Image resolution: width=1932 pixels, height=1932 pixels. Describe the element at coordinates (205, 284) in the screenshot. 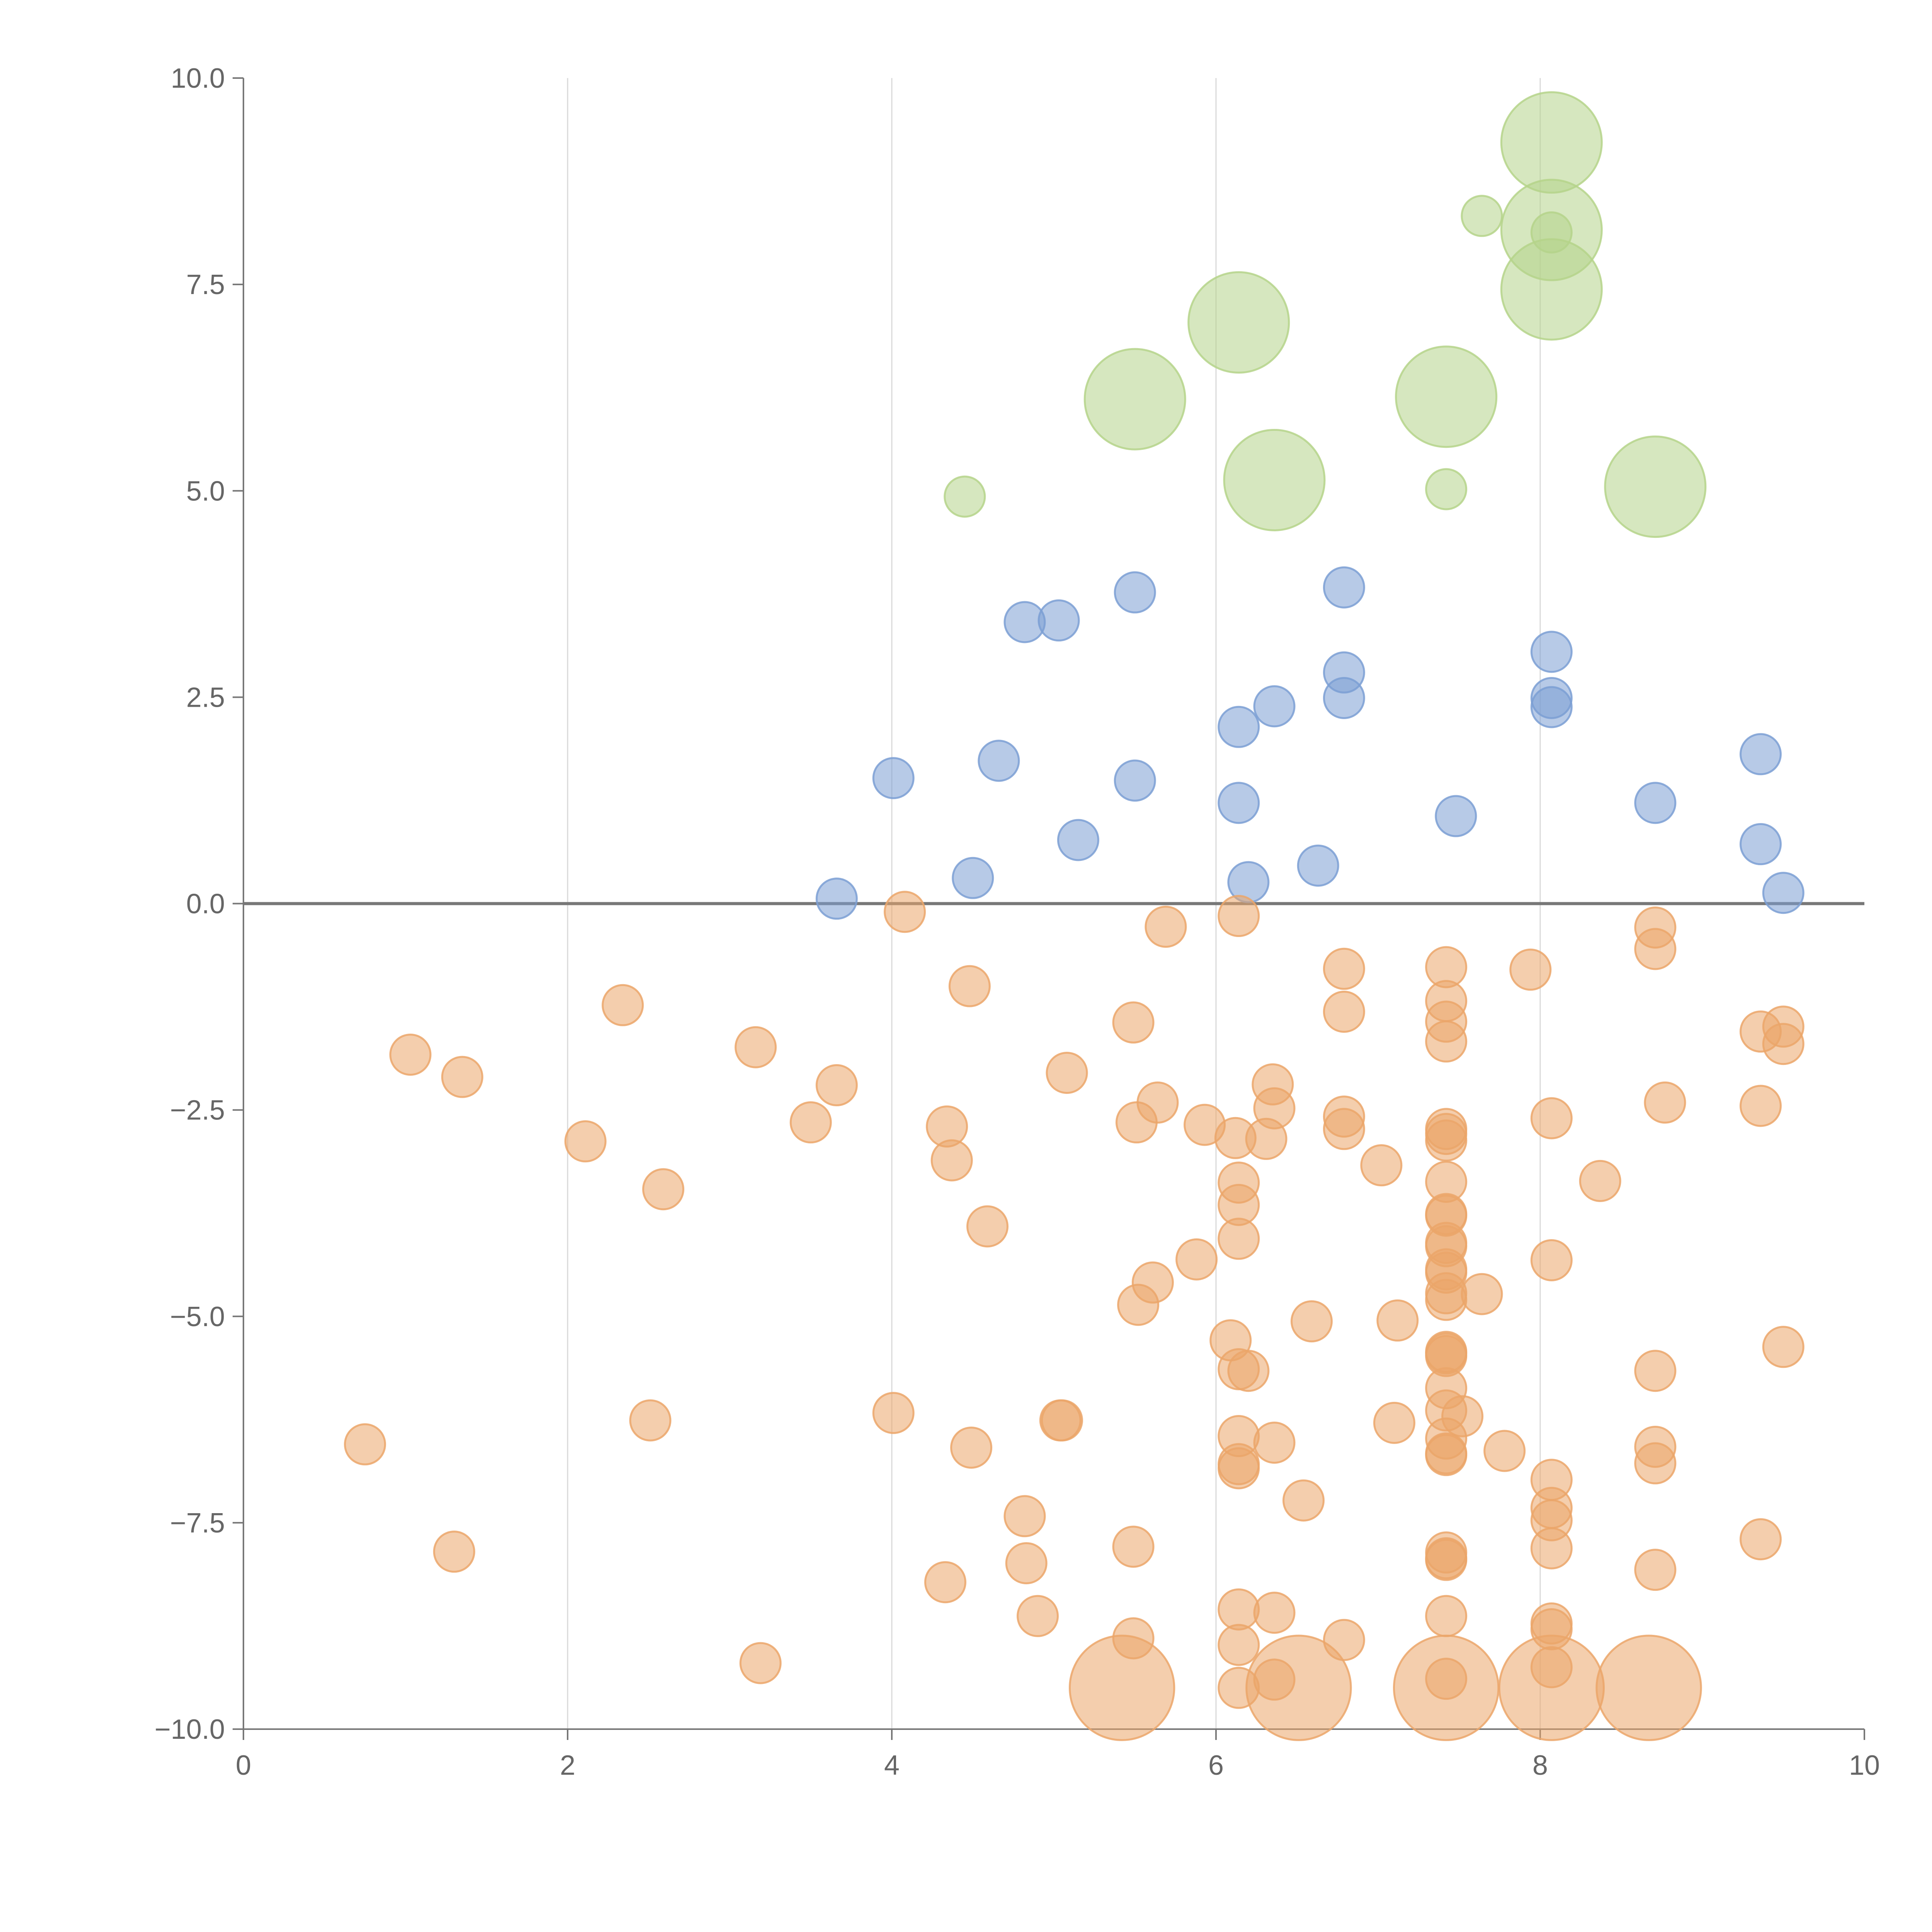

I see `y-tick-label: 7.5` at that location.